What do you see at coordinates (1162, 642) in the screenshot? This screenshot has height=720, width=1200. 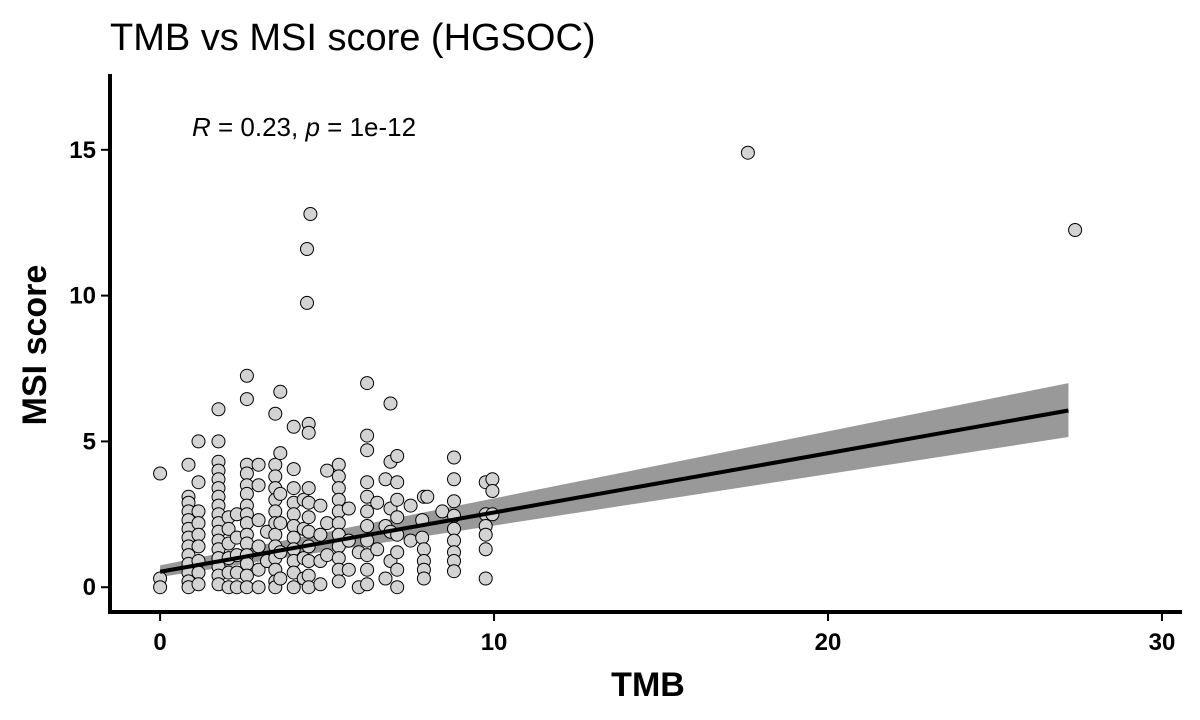 I see `x-tick-label: 30` at bounding box center [1162, 642].